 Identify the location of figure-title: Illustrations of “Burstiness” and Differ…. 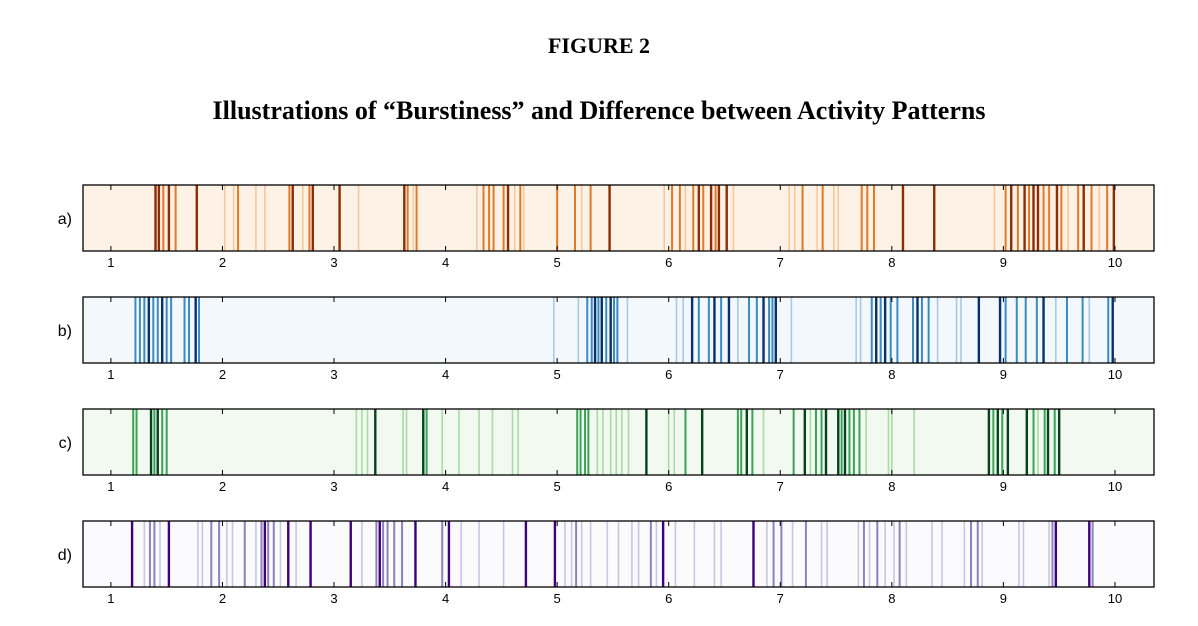
(599, 110).